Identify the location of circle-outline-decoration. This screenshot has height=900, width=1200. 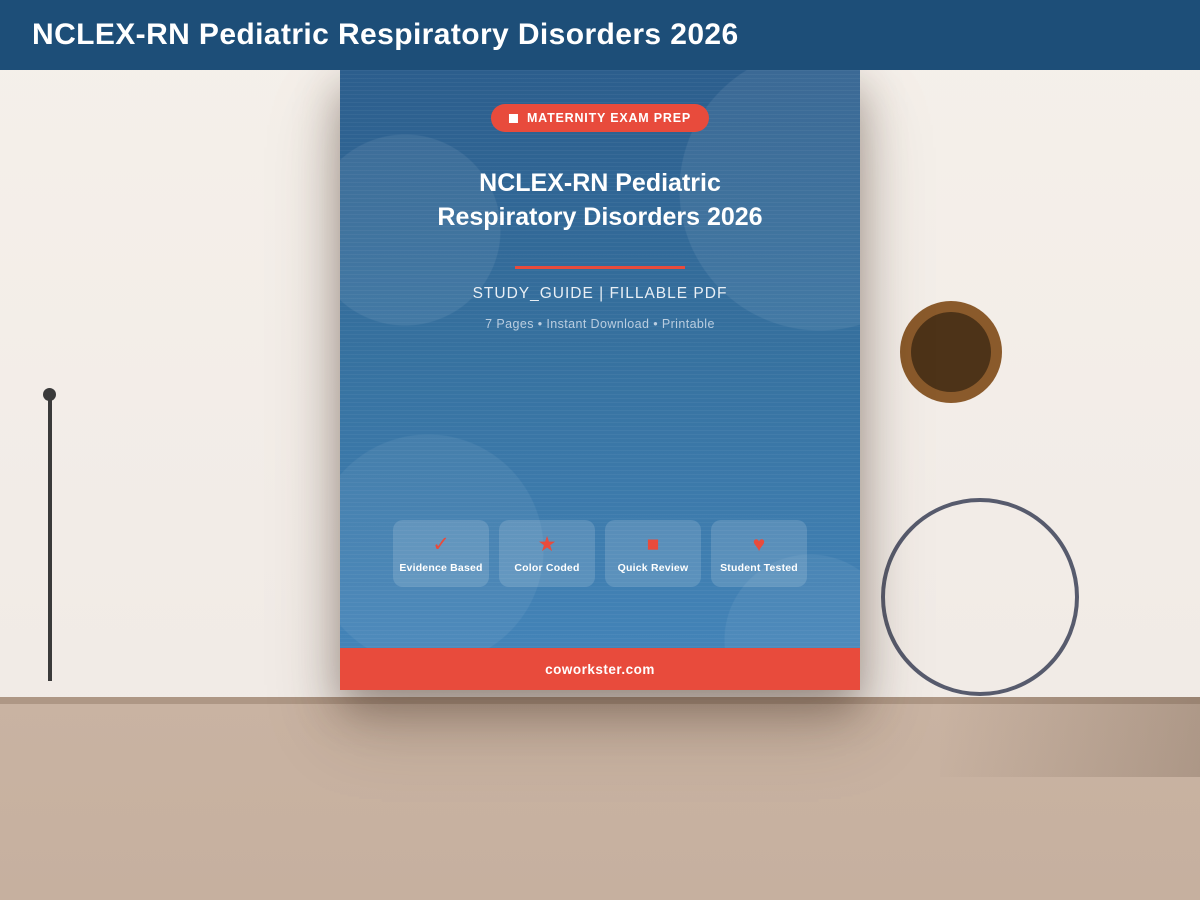
(980, 597).